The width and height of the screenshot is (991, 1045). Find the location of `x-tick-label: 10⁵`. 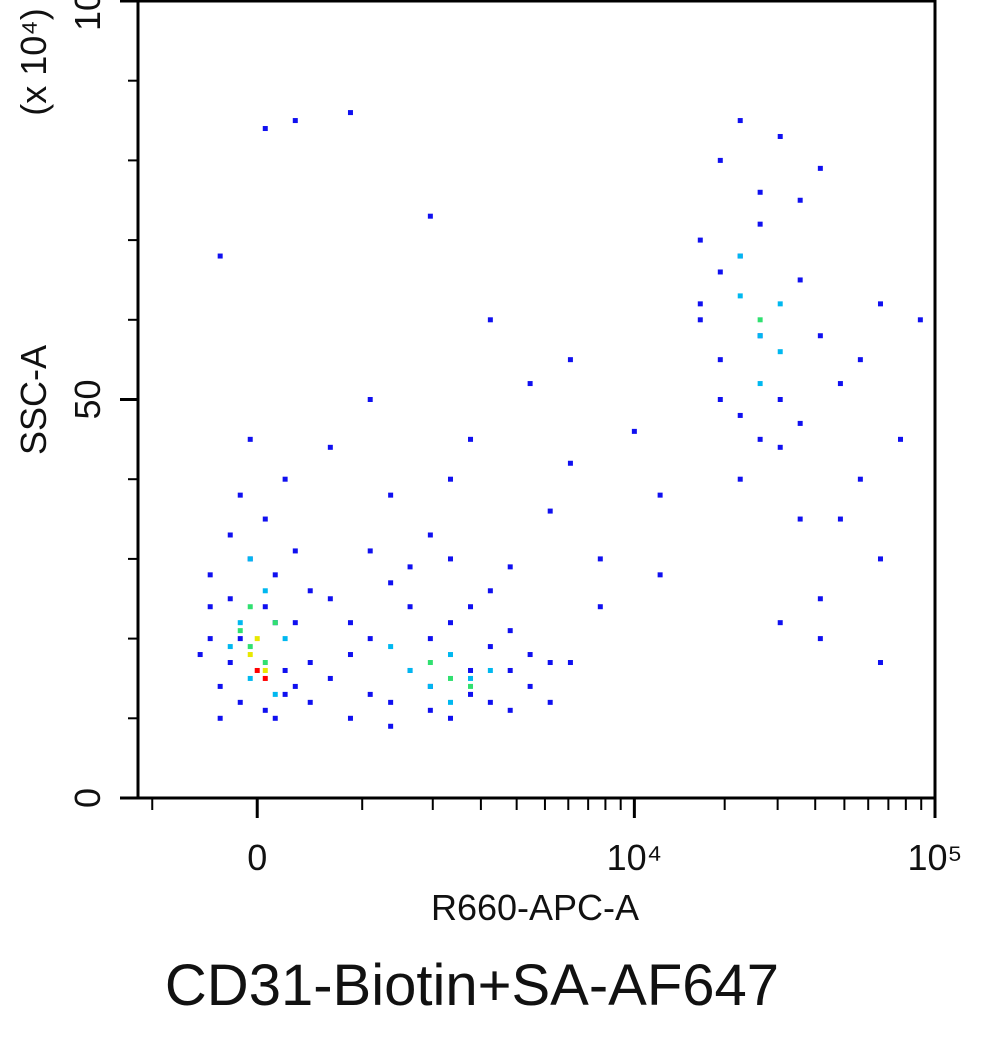

x-tick-label: 10⁵ is located at coordinates (935, 857).